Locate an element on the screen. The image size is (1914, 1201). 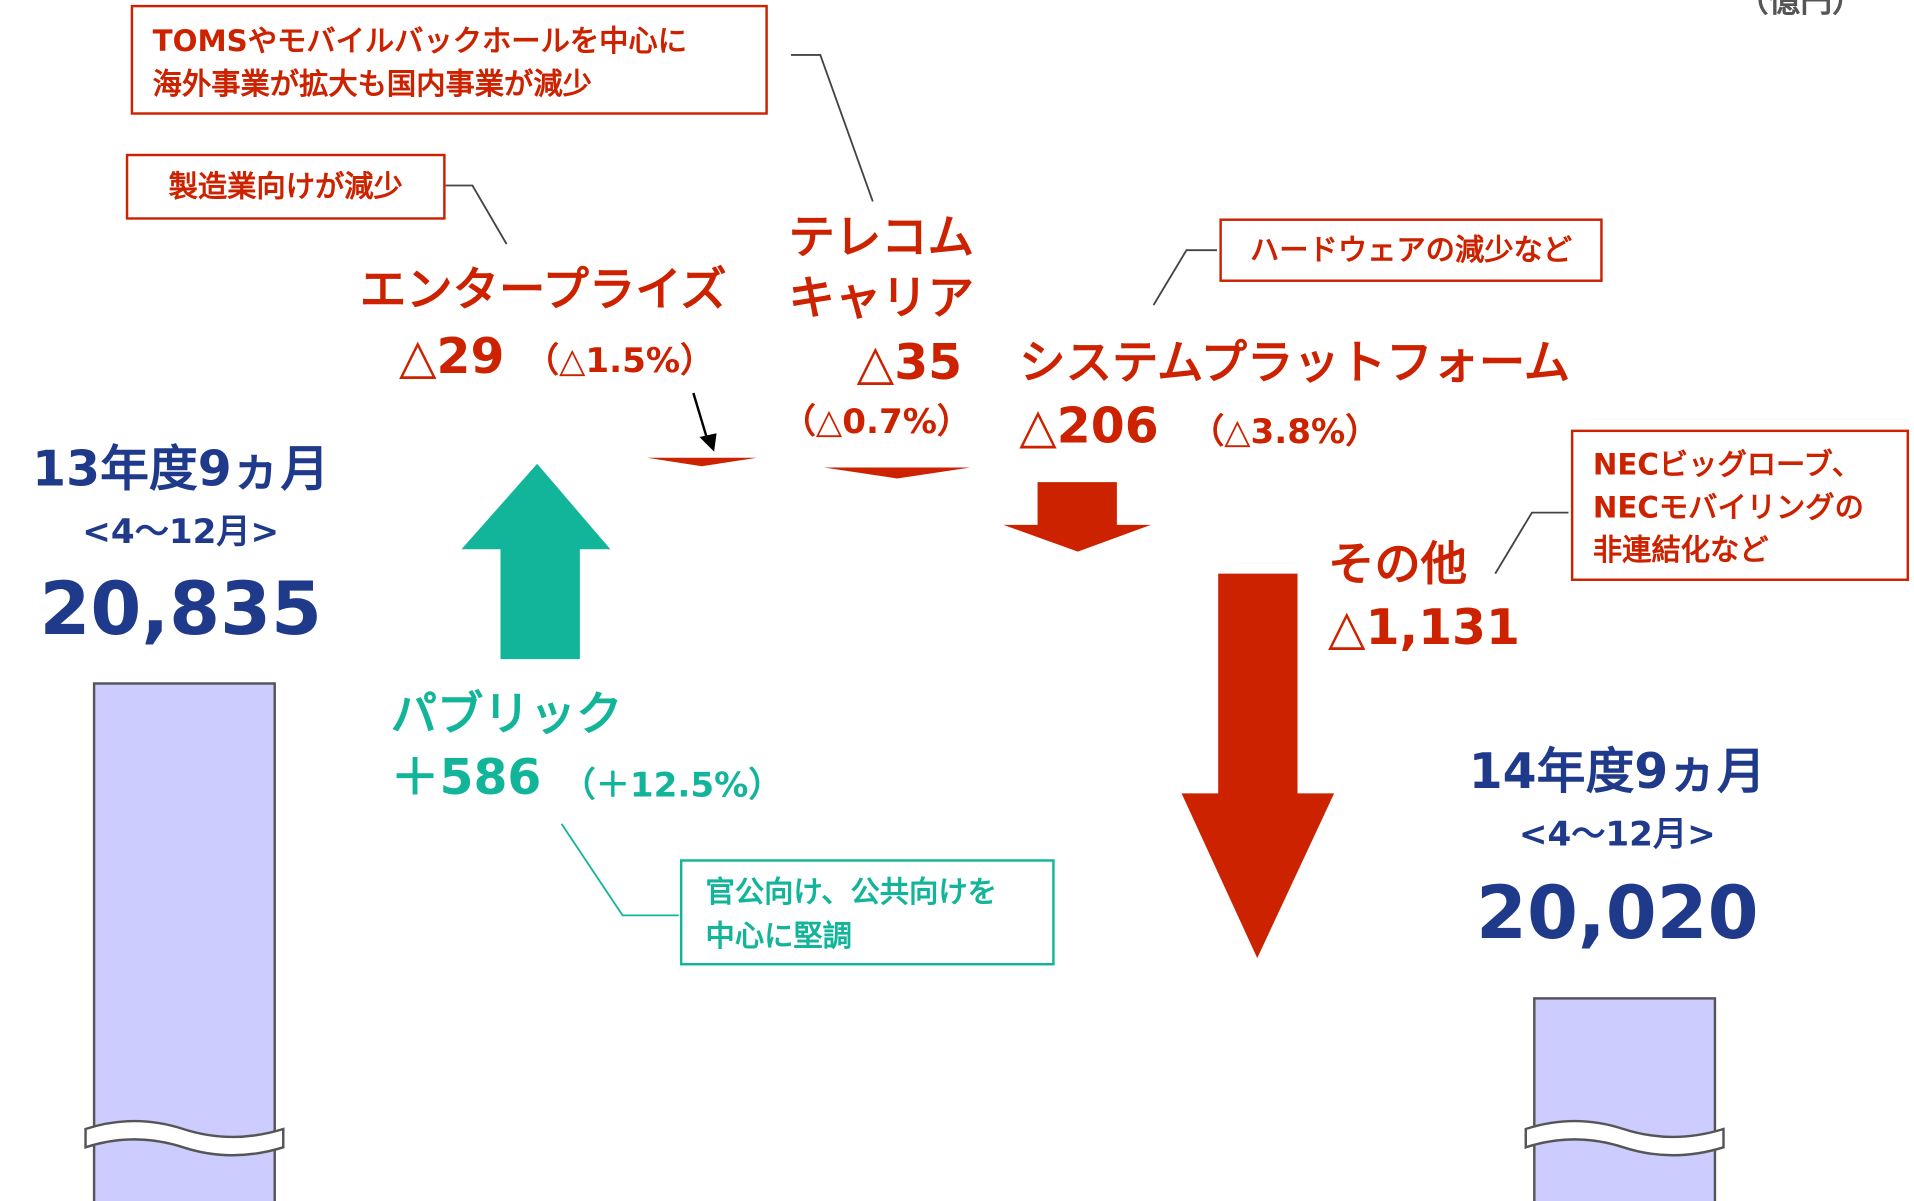
telecom-note: 海外事業が拡大も国内事業が減少 is located at coordinates (372, 84).